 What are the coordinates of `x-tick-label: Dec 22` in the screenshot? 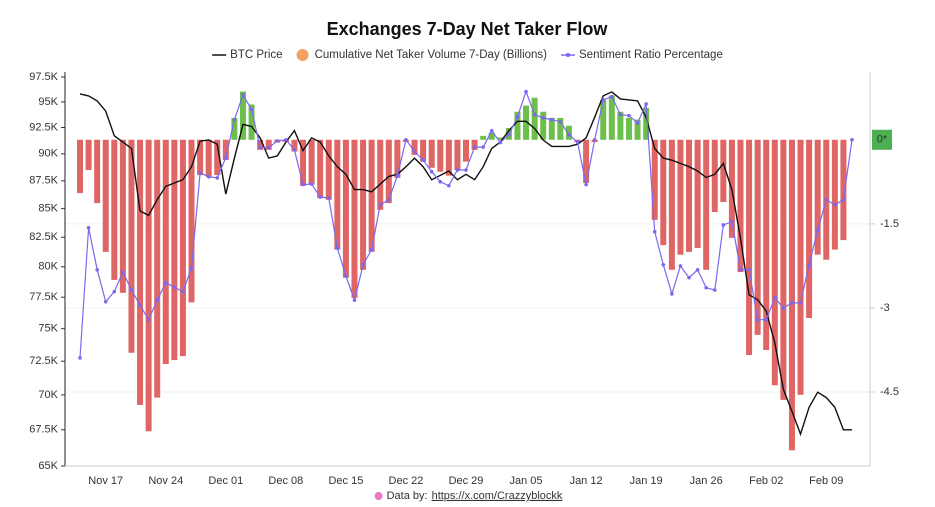 It's located at (406, 481).